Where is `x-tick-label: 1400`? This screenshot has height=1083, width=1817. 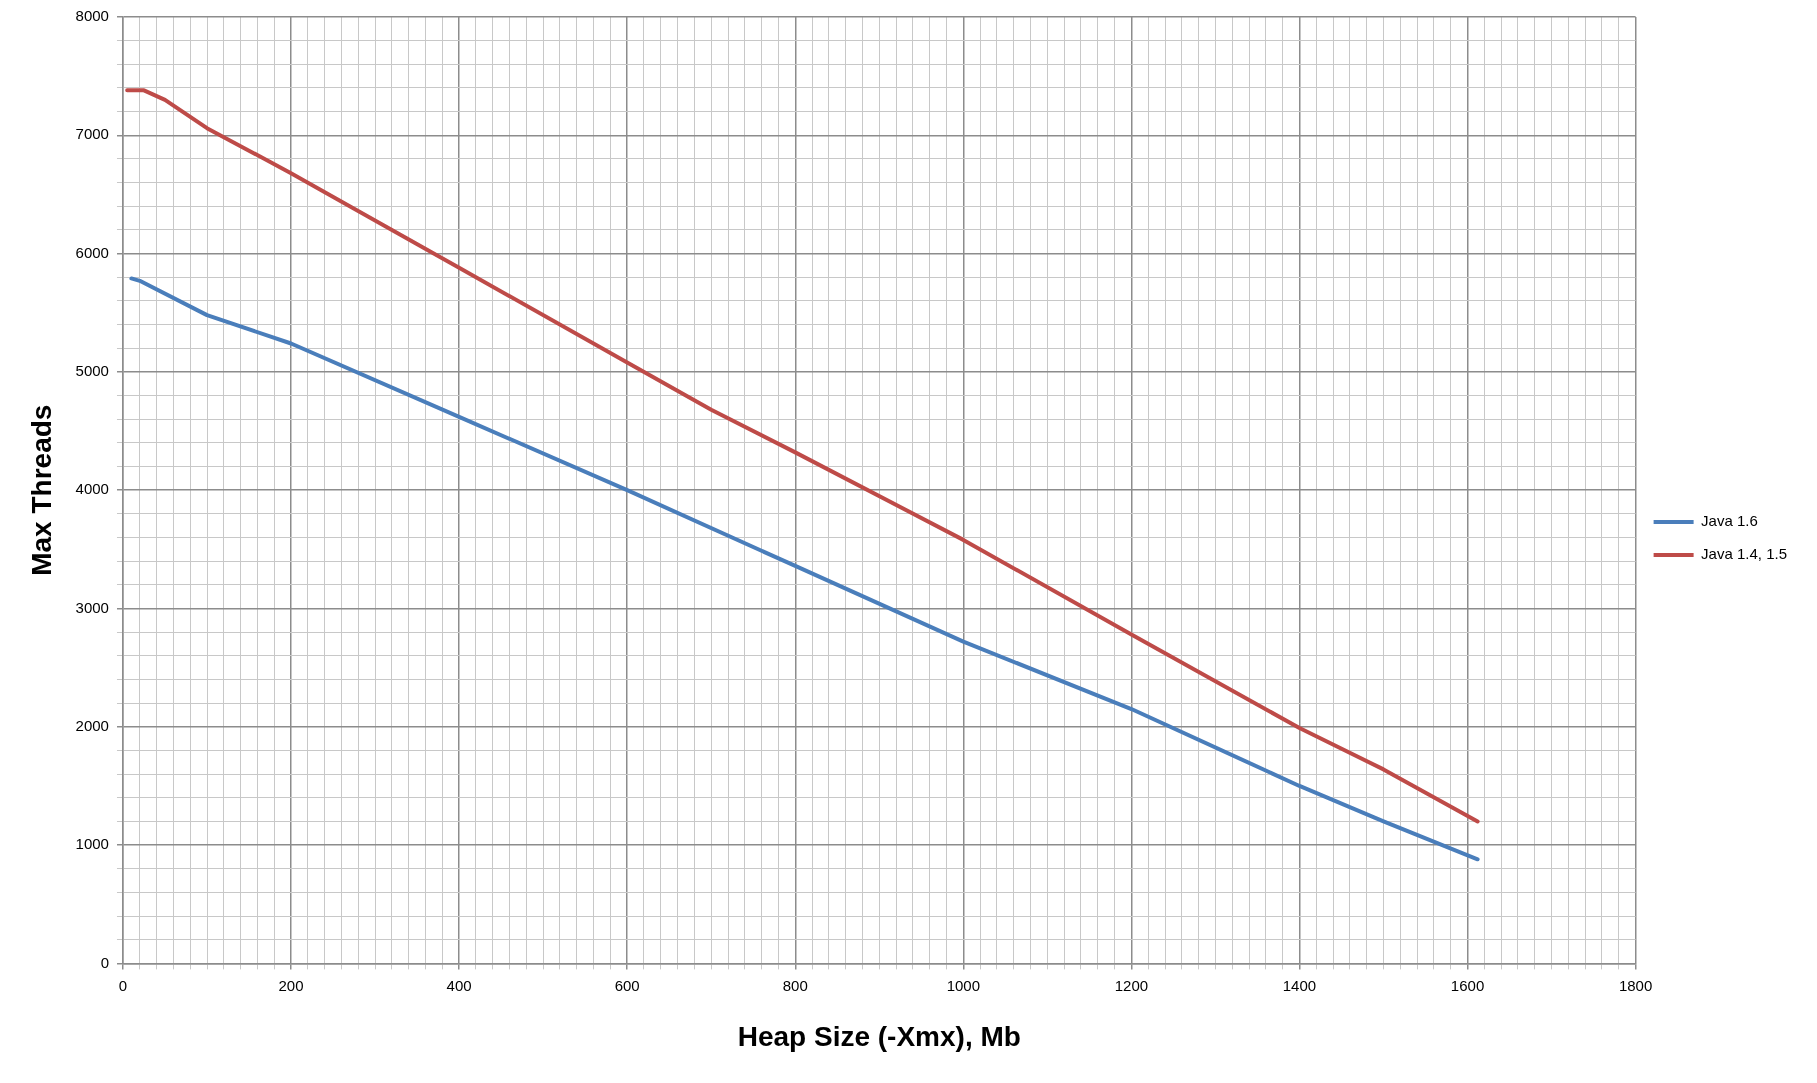
x-tick-label: 1400 is located at coordinates (1299, 985).